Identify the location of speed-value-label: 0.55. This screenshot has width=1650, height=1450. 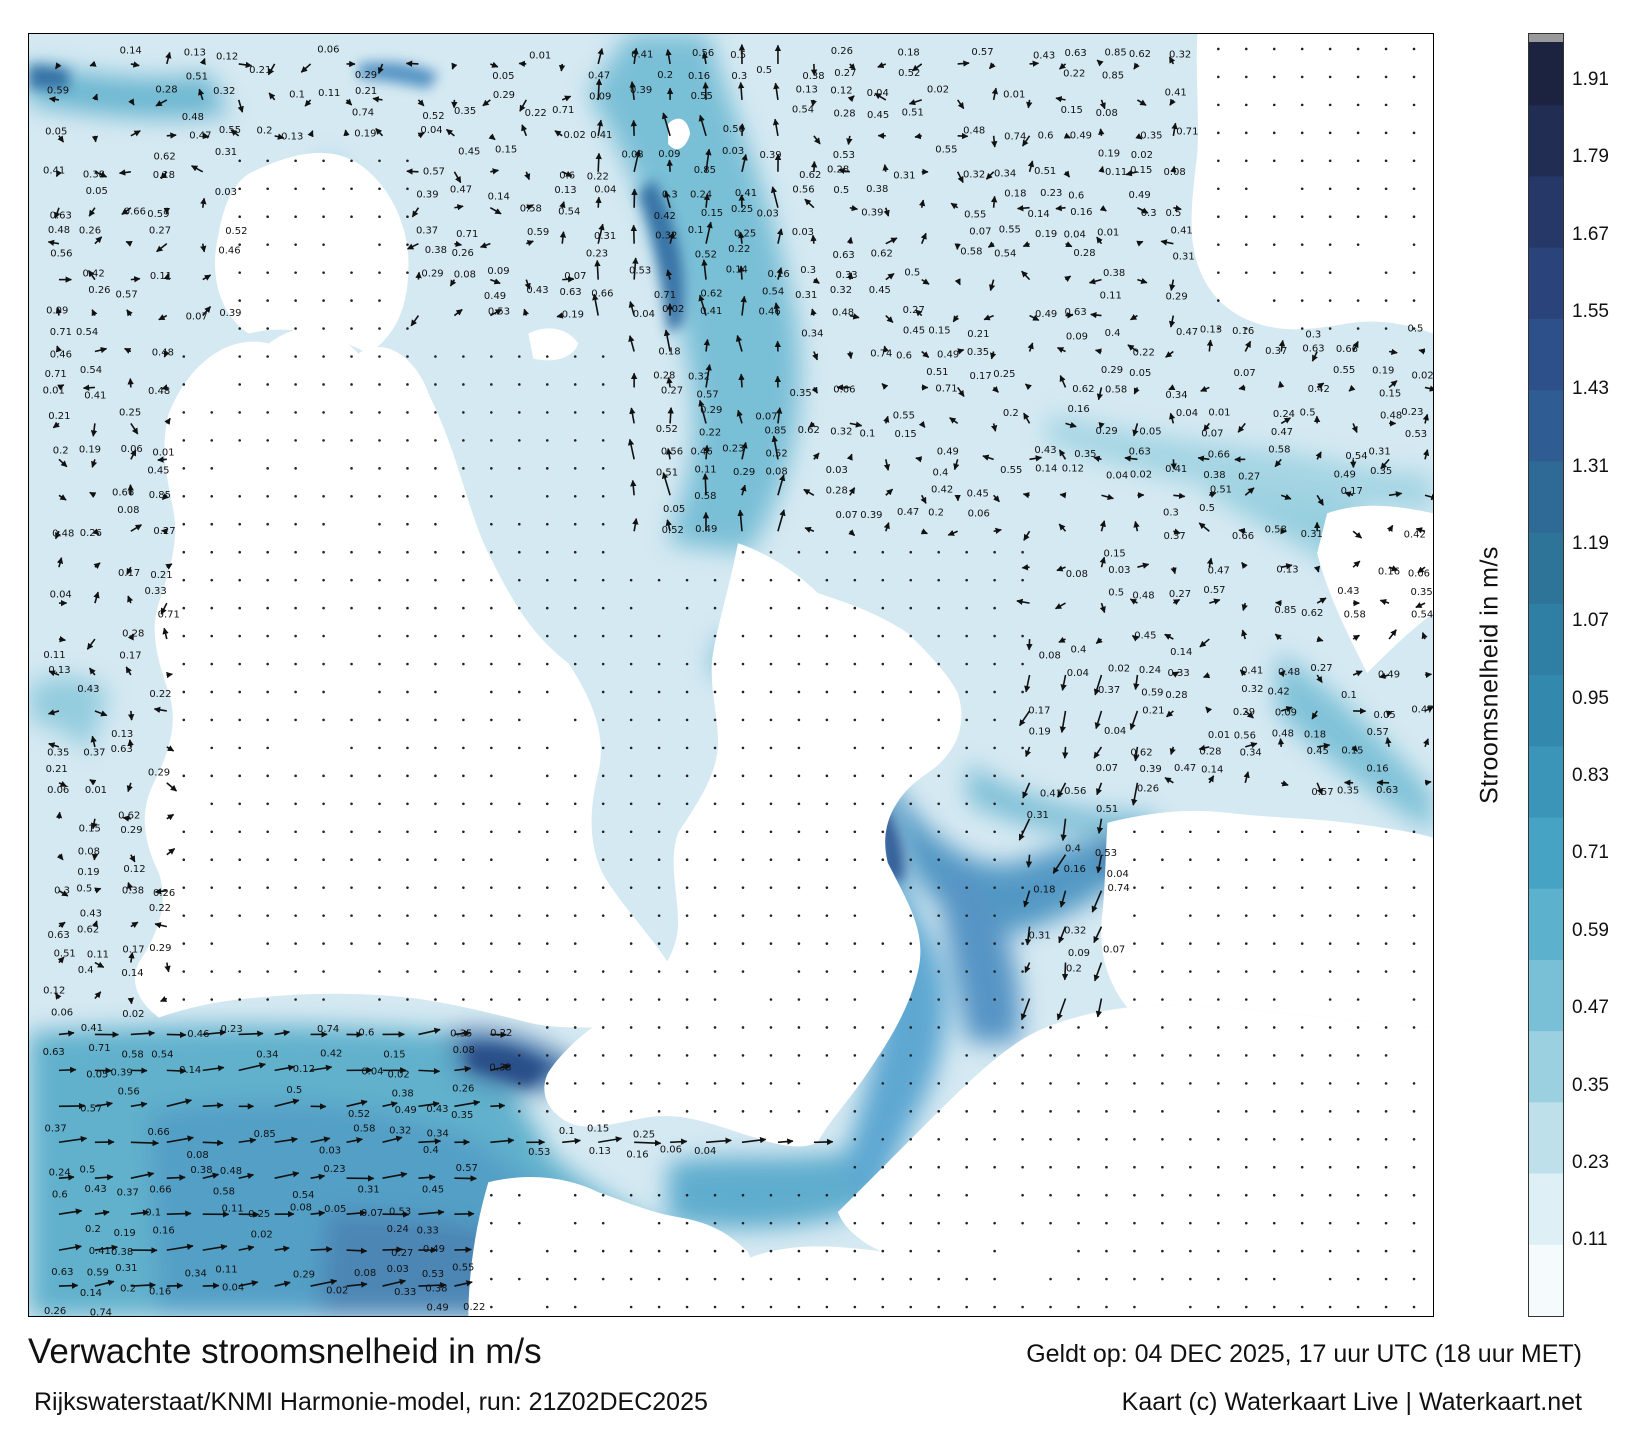
(463, 1267).